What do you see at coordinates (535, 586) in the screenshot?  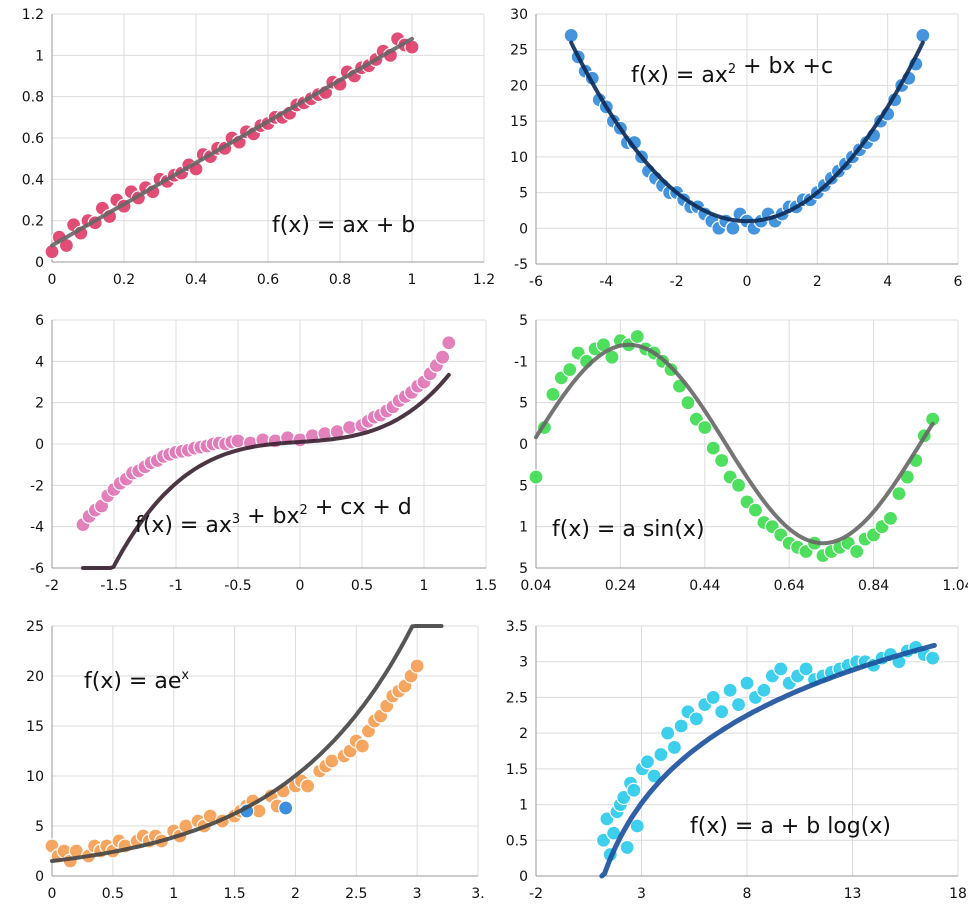 I see `x-tick-label: 0.04` at bounding box center [535, 586].